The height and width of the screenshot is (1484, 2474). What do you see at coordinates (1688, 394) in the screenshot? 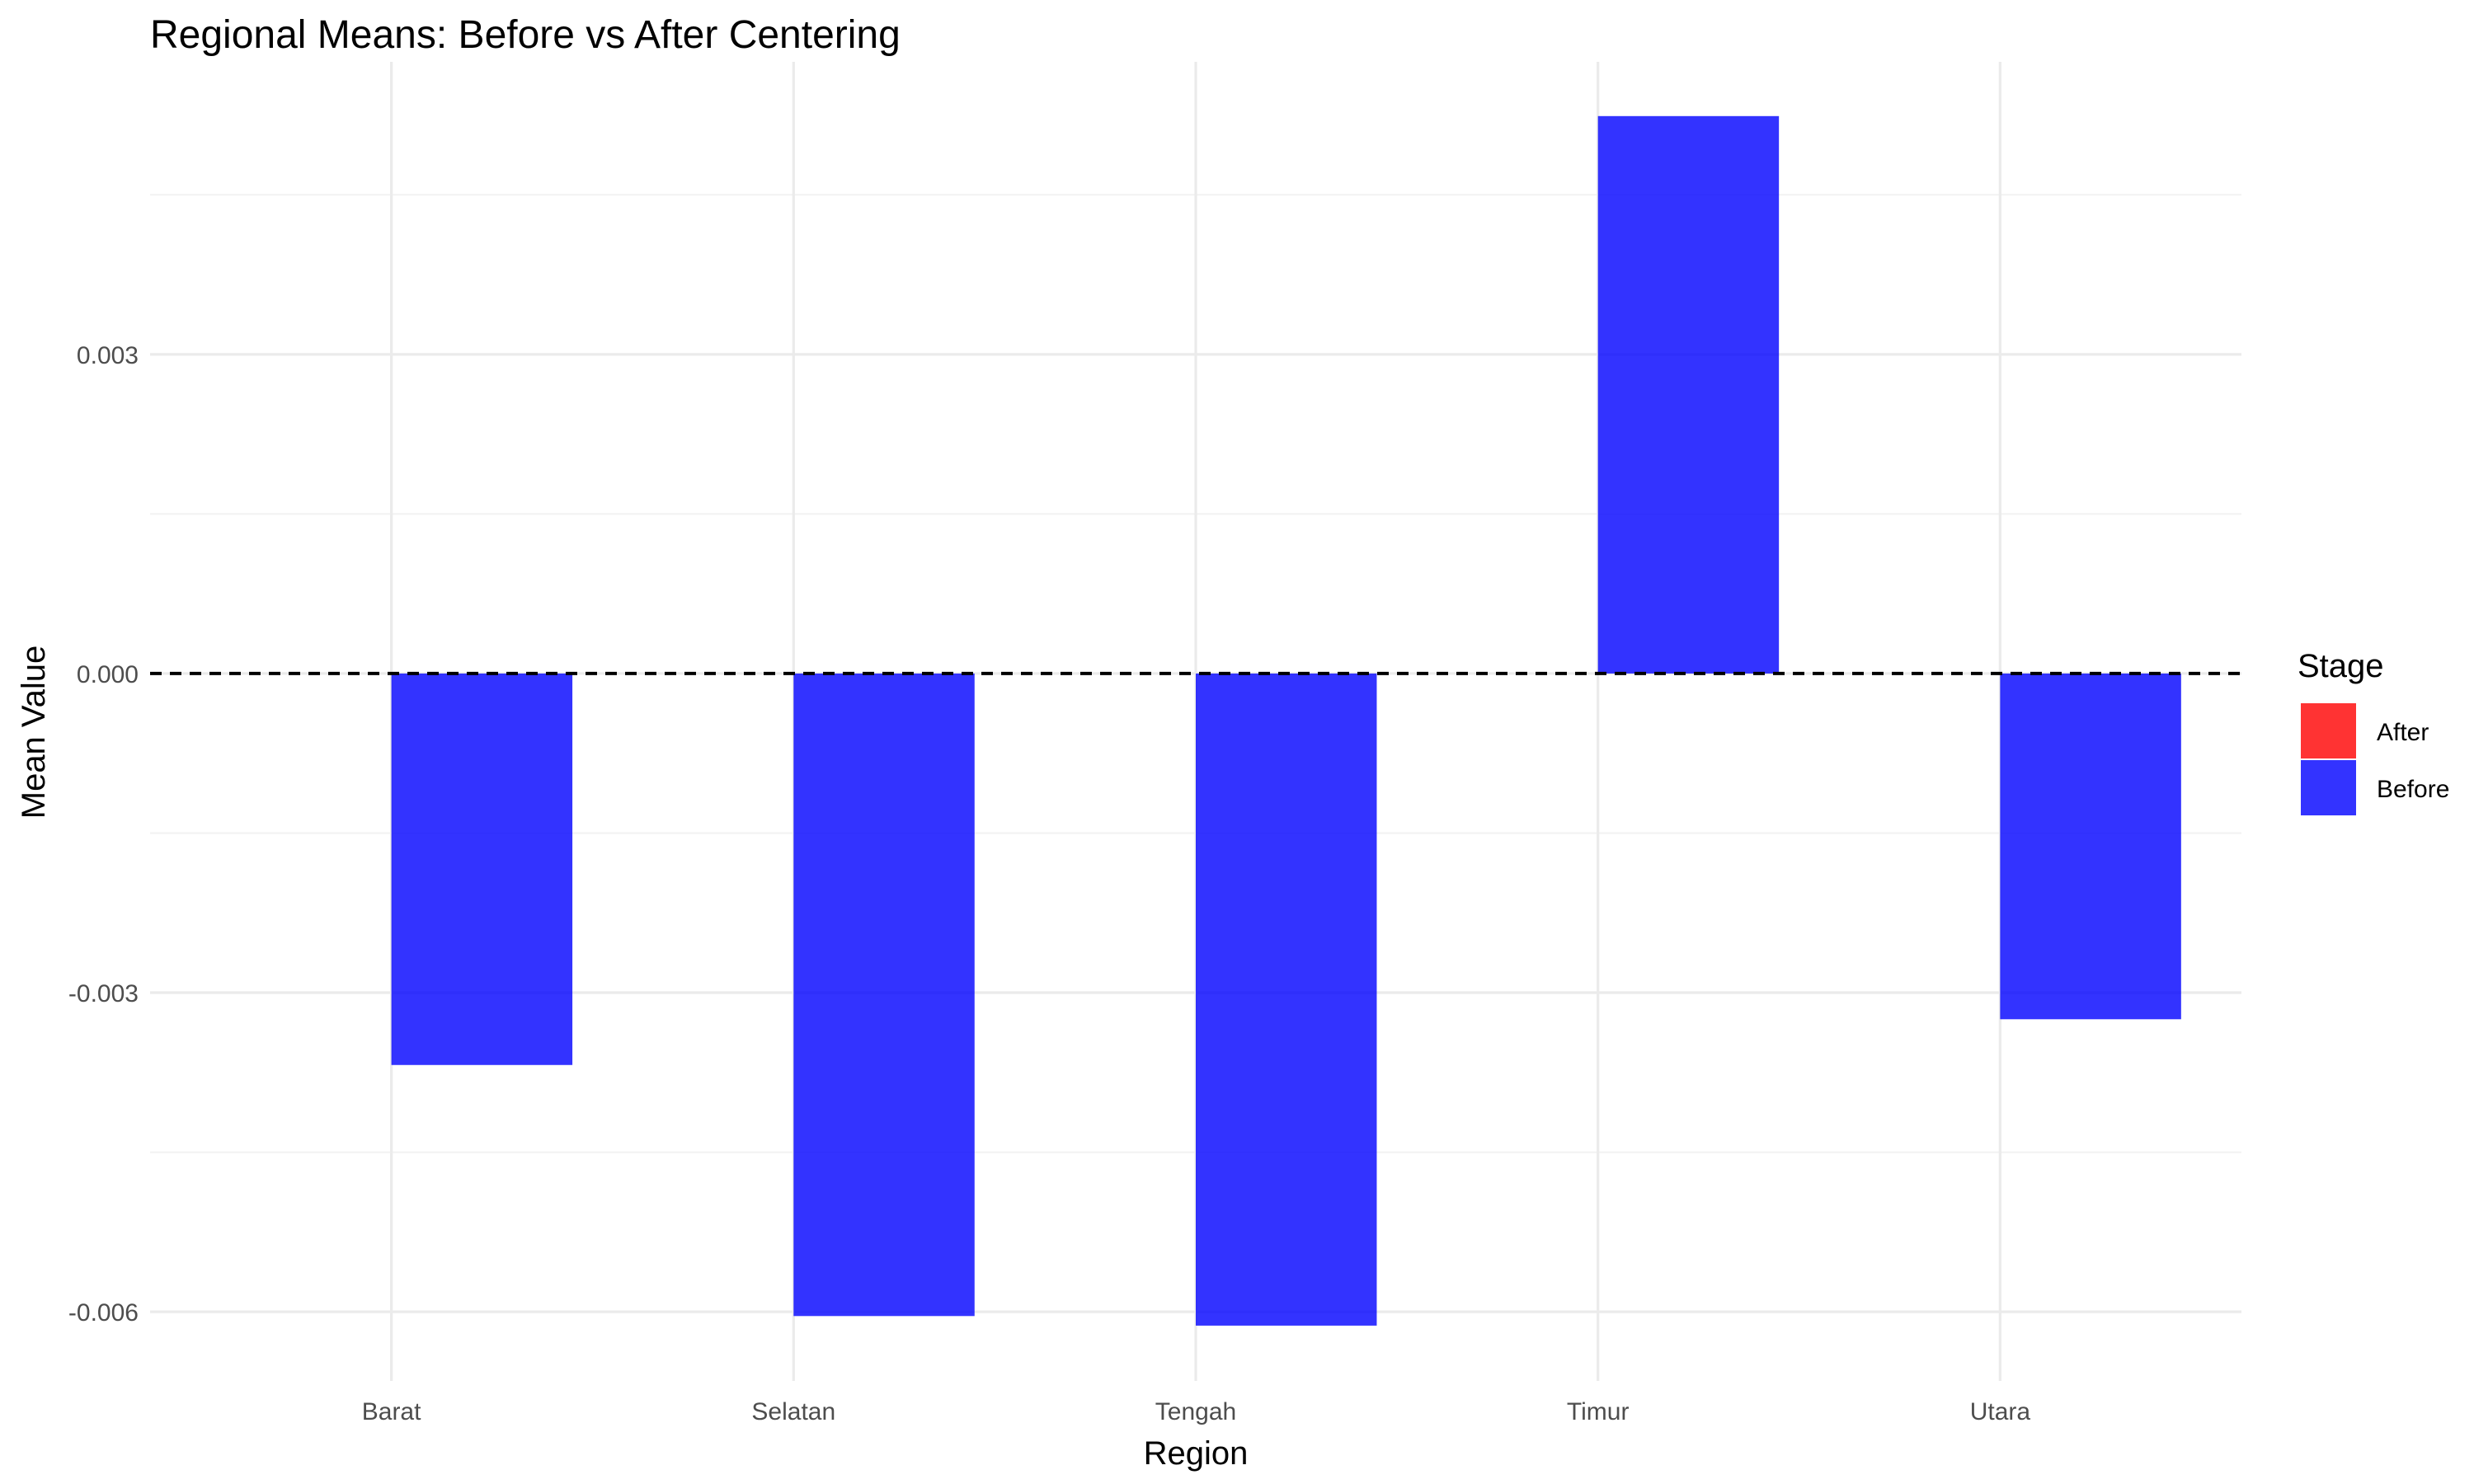
I see `bar-before-timur` at bounding box center [1688, 394].